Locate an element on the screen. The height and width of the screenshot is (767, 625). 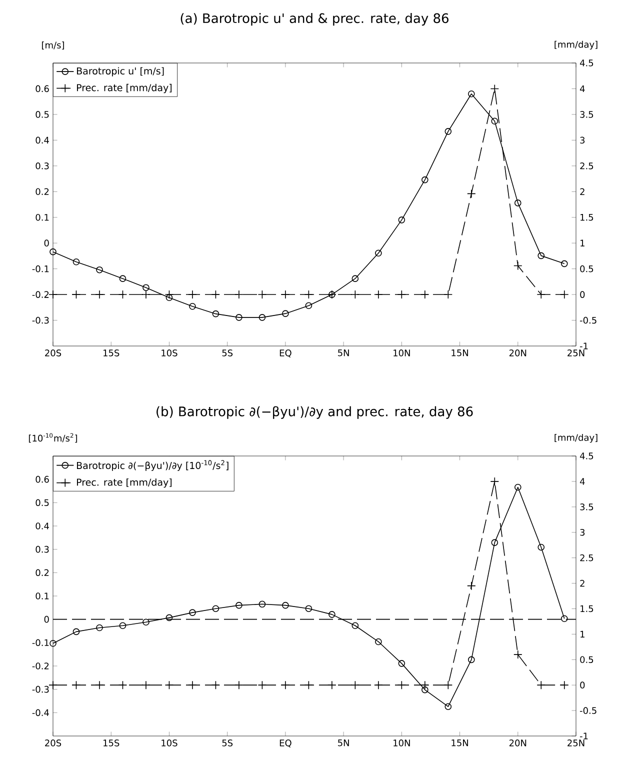
x-tick-label: 20N is located at coordinates (517, 353).